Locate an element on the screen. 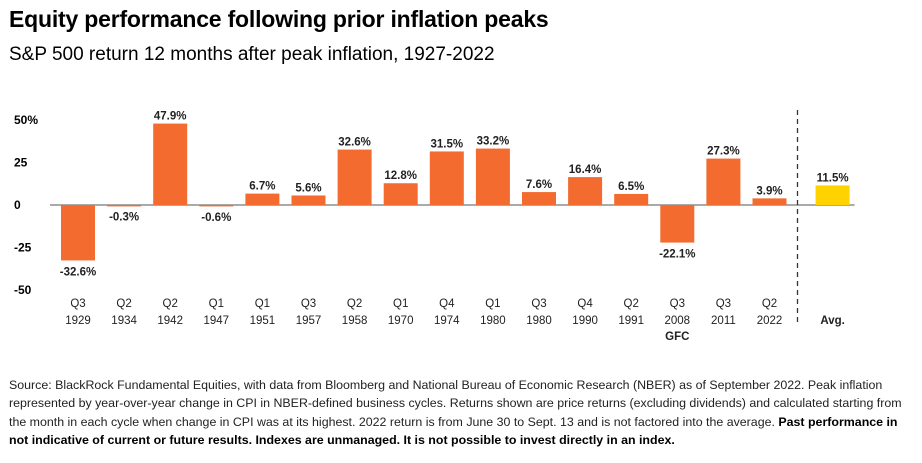 The width and height of the screenshot is (922, 463). average-bar is located at coordinates (832, 195).